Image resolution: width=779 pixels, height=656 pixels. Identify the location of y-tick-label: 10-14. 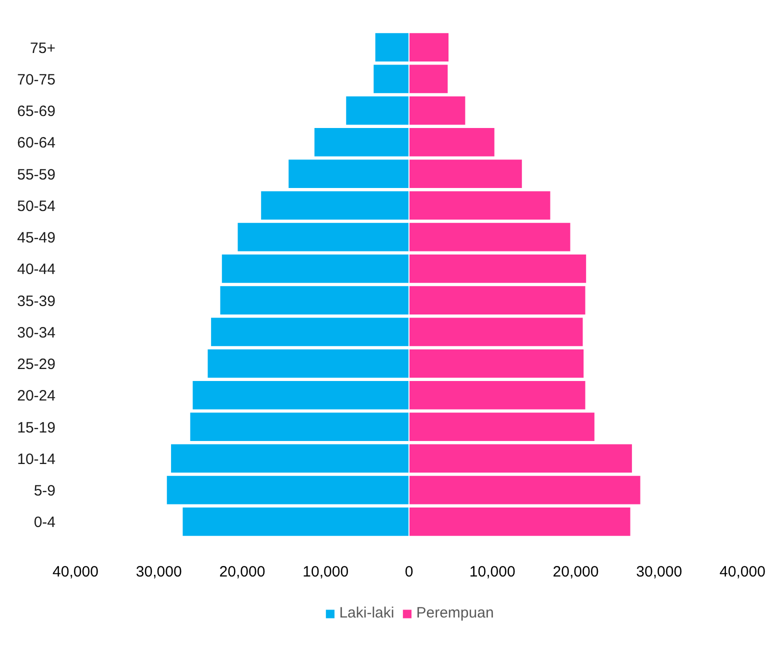
(36, 459).